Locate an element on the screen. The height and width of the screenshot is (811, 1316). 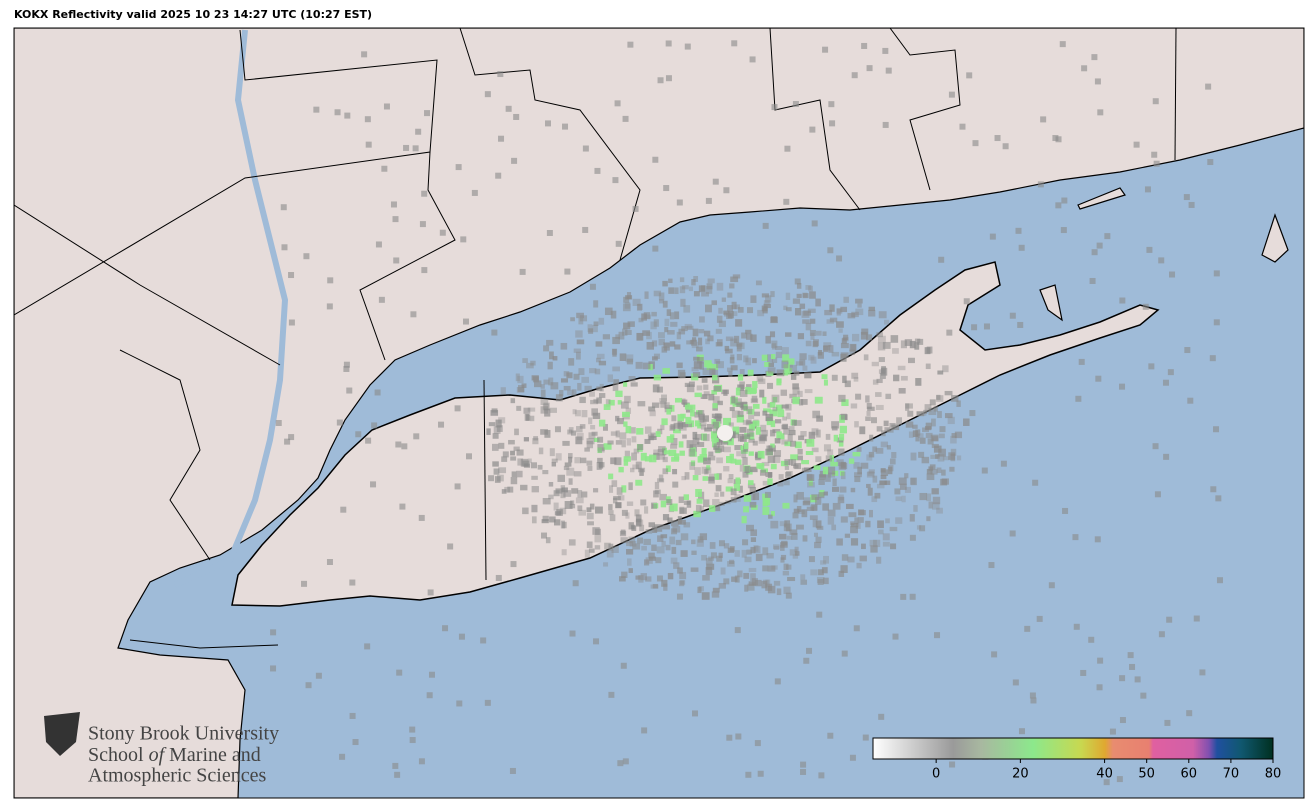
colorbar-tick-label: 80 is located at coordinates (1273, 774).